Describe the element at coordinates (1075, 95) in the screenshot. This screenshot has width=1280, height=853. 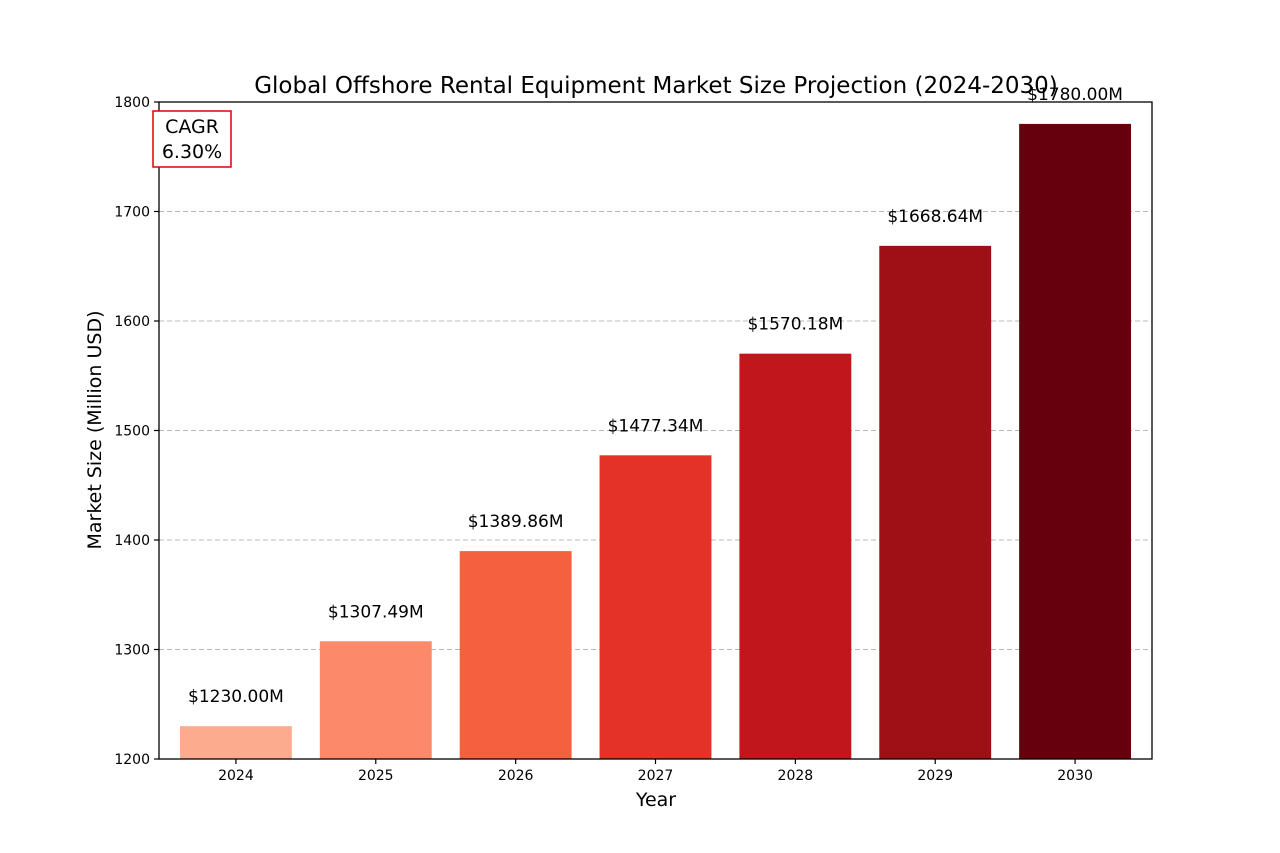
I see `data-label-2030: $1780.00M` at that location.